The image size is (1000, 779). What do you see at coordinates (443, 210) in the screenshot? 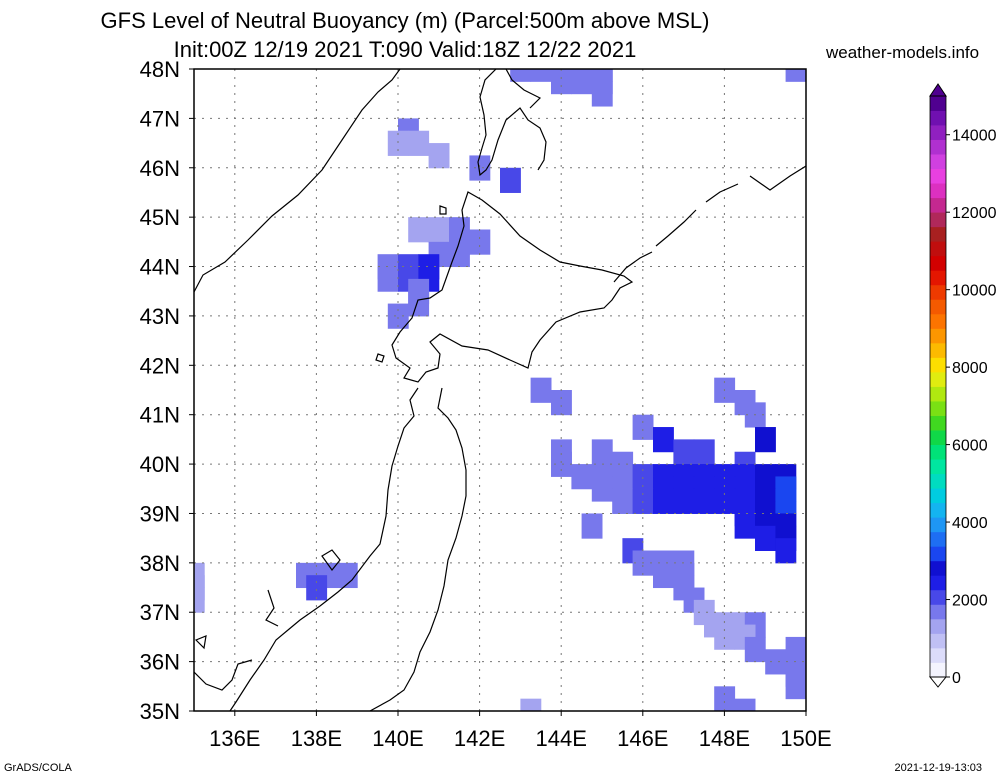
I see `rishiri-island` at bounding box center [443, 210].